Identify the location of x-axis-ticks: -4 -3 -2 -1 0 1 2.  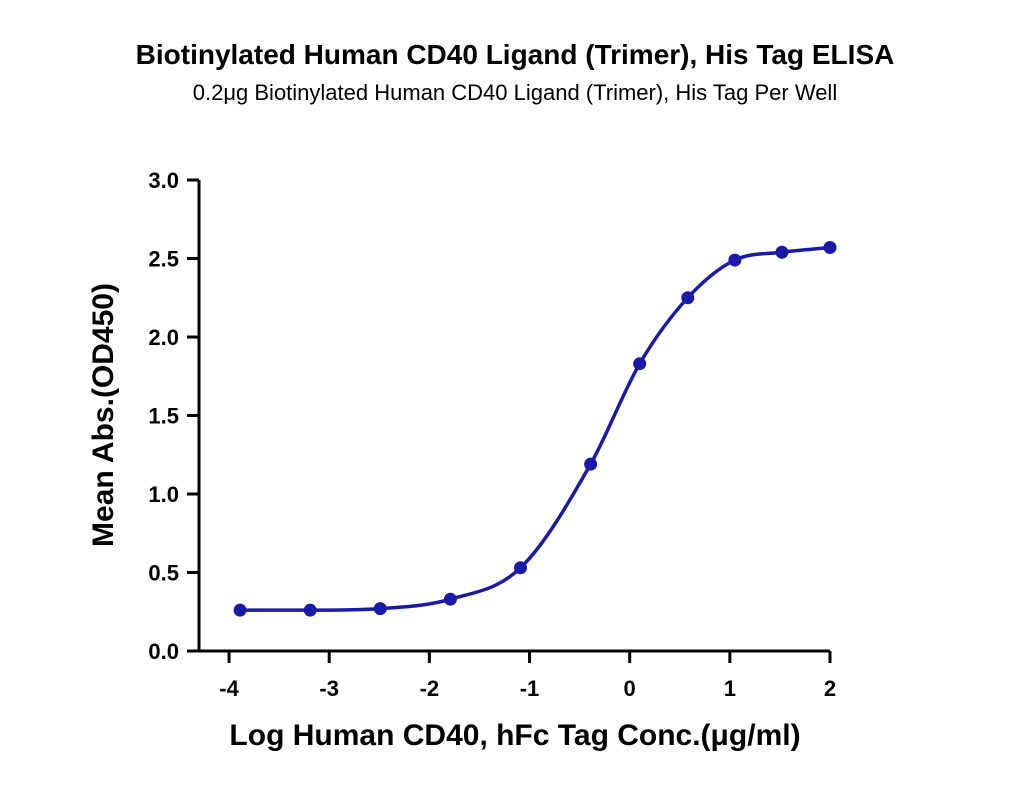
(527, 676).